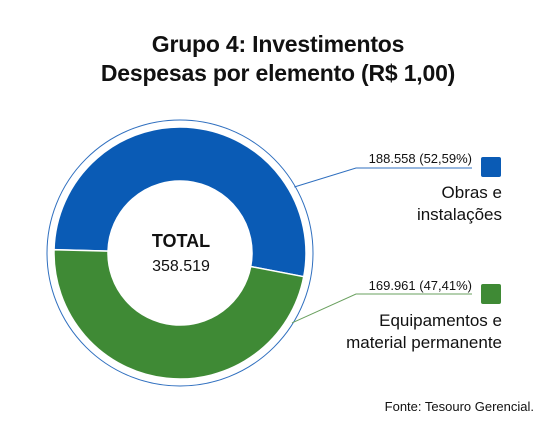  What do you see at coordinates (420, 285) in the screenshot?
I see `data-label-2: 169.961 (47,41%)` at bounding box center [420, 285].